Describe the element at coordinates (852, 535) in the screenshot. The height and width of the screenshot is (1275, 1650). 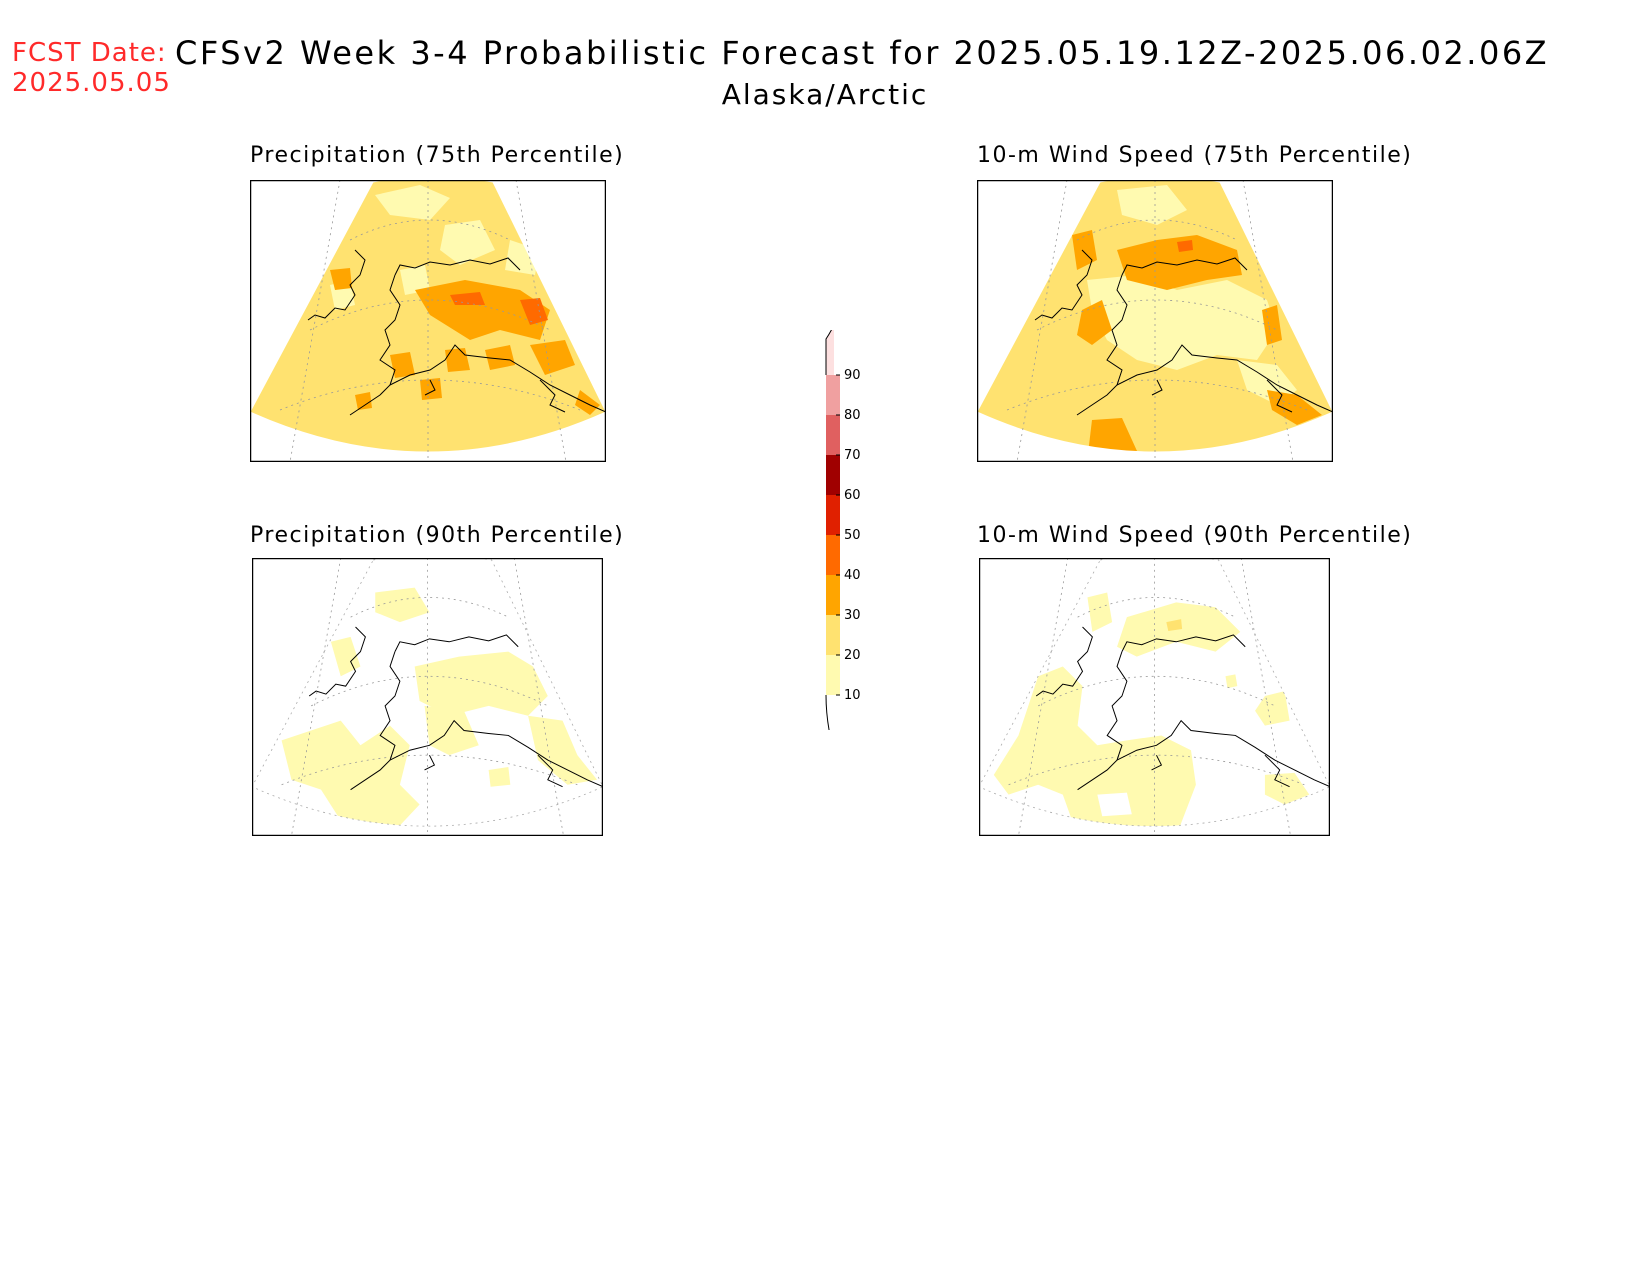
I see `colorbar-level-label: 50` at that location.